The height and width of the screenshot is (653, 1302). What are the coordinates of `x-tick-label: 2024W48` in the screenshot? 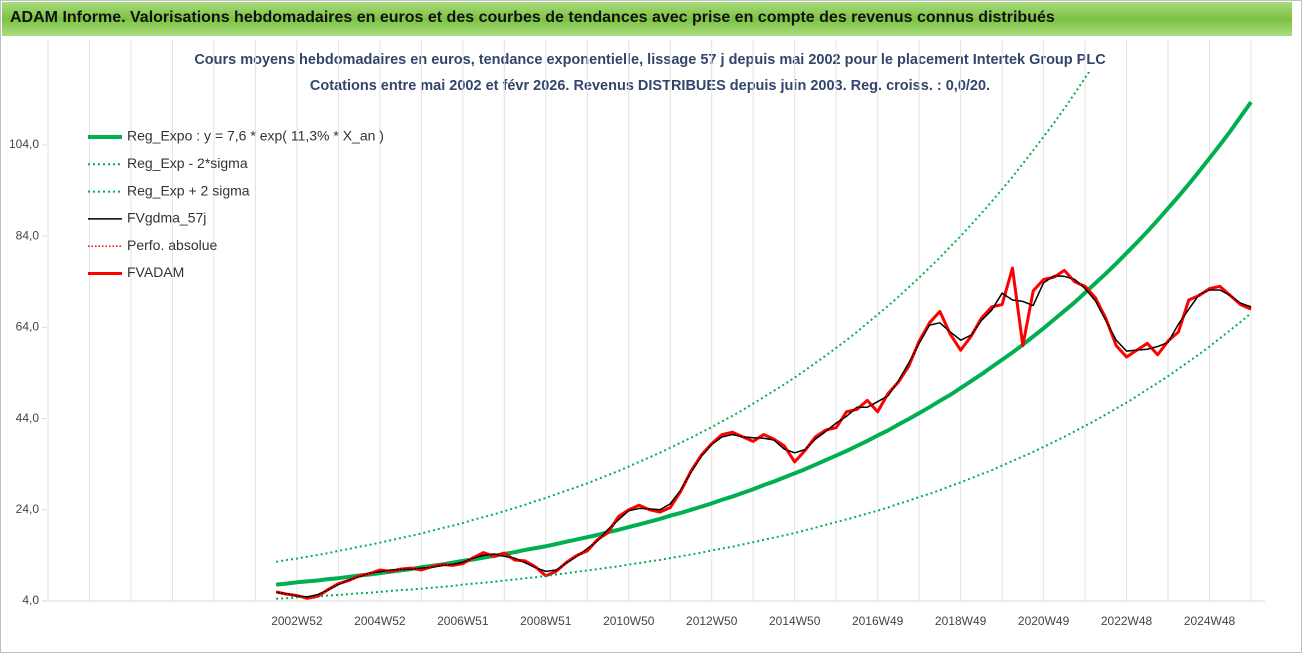 It's located at (1210, 621).